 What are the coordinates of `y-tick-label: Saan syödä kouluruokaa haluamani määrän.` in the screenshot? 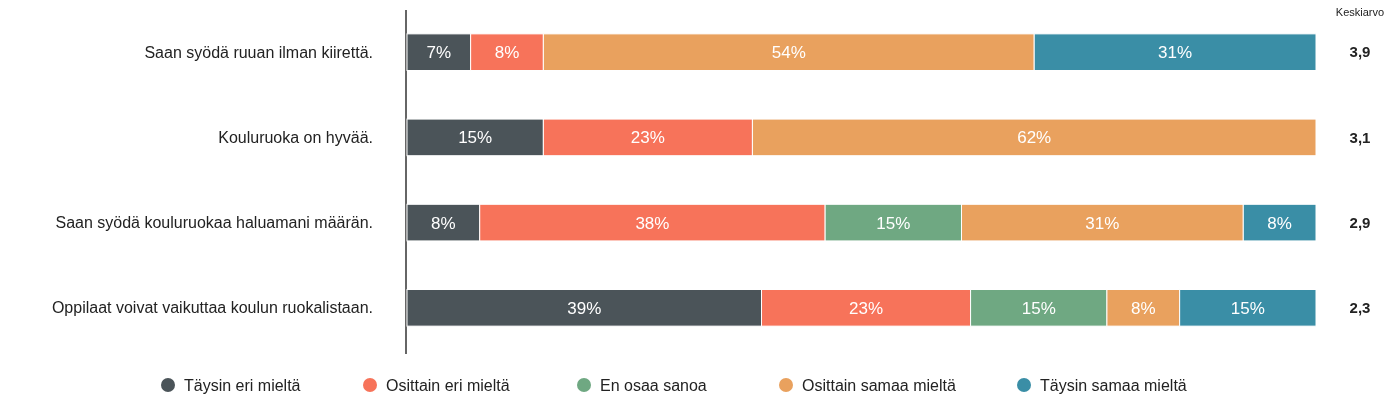 It's located at (214, 223).